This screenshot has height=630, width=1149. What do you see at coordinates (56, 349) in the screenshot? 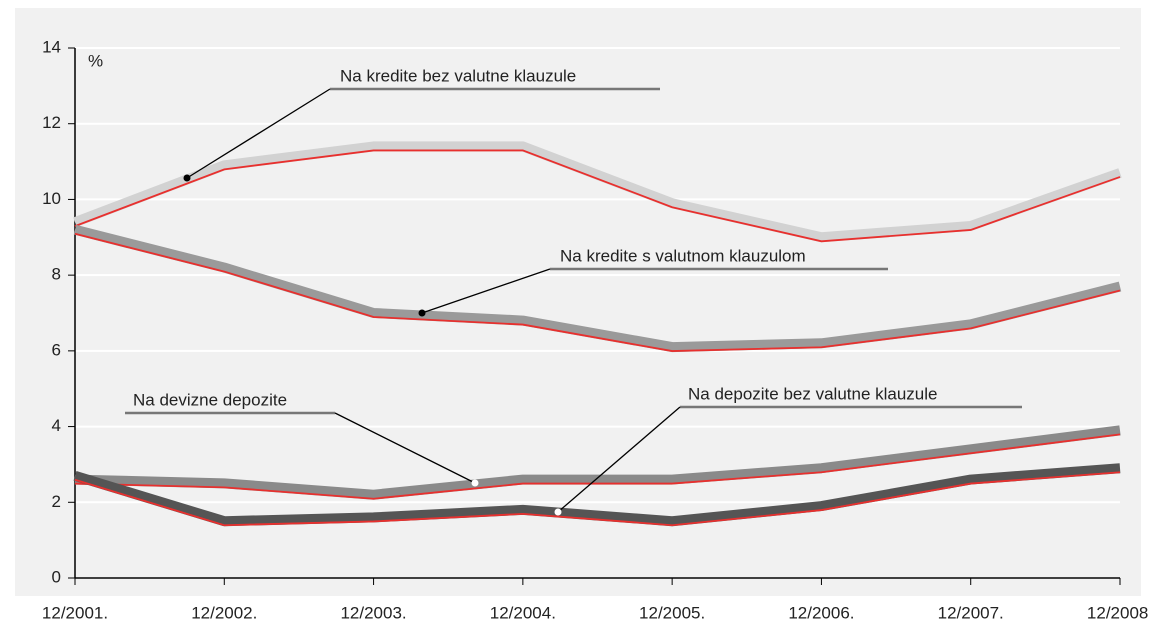
I see `y-tick-label: 6` at bounding box center [56, 349].